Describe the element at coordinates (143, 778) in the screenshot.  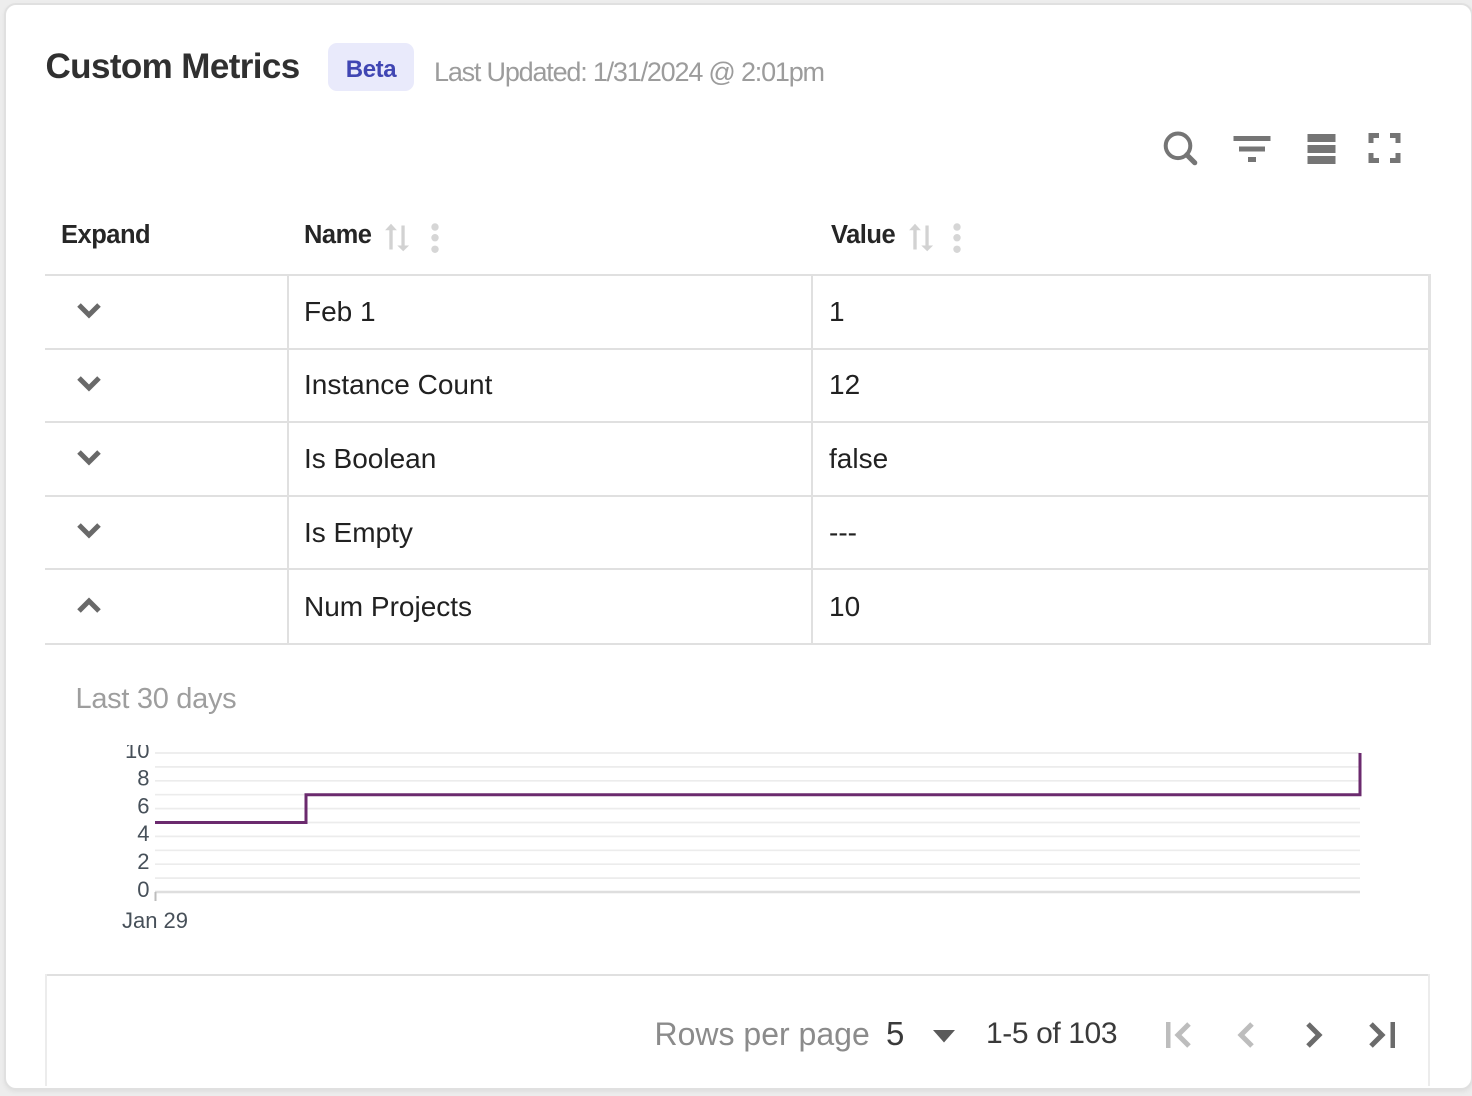
I see `svg-text: 8` at that location.